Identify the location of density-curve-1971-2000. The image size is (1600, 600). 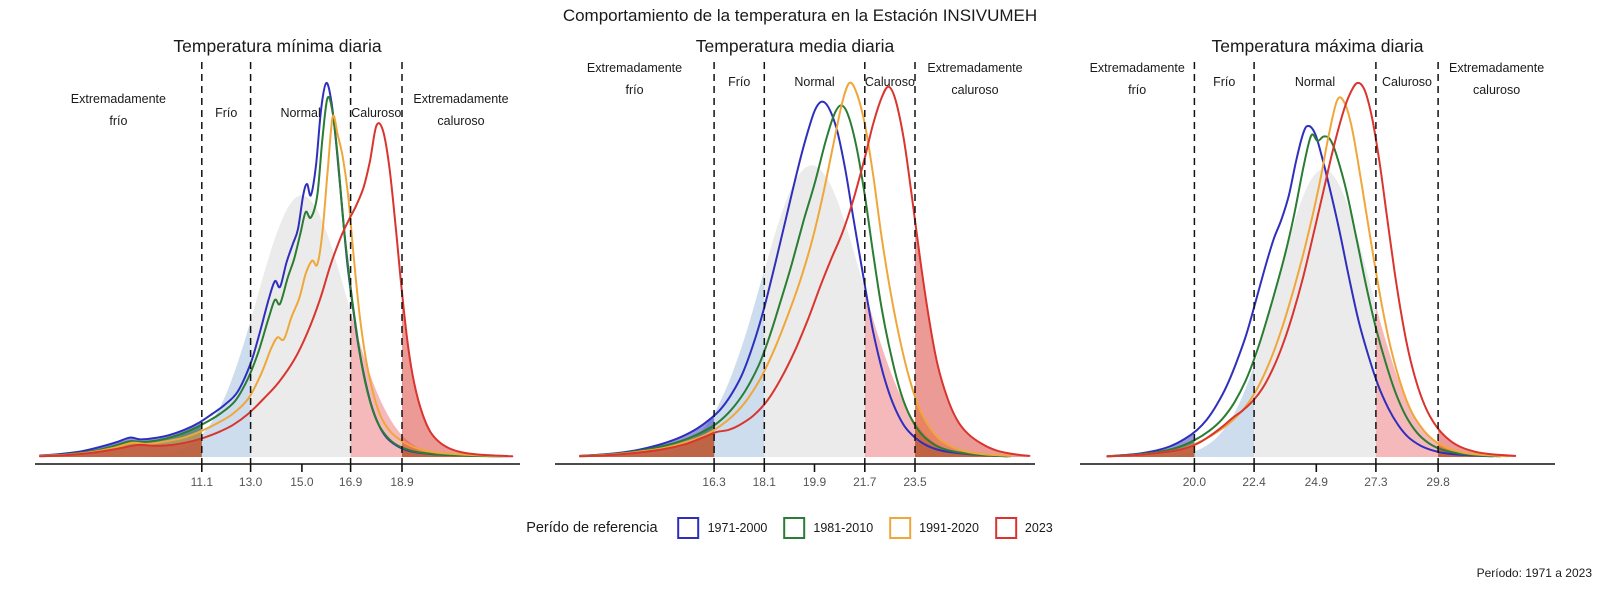
(1300, 291).